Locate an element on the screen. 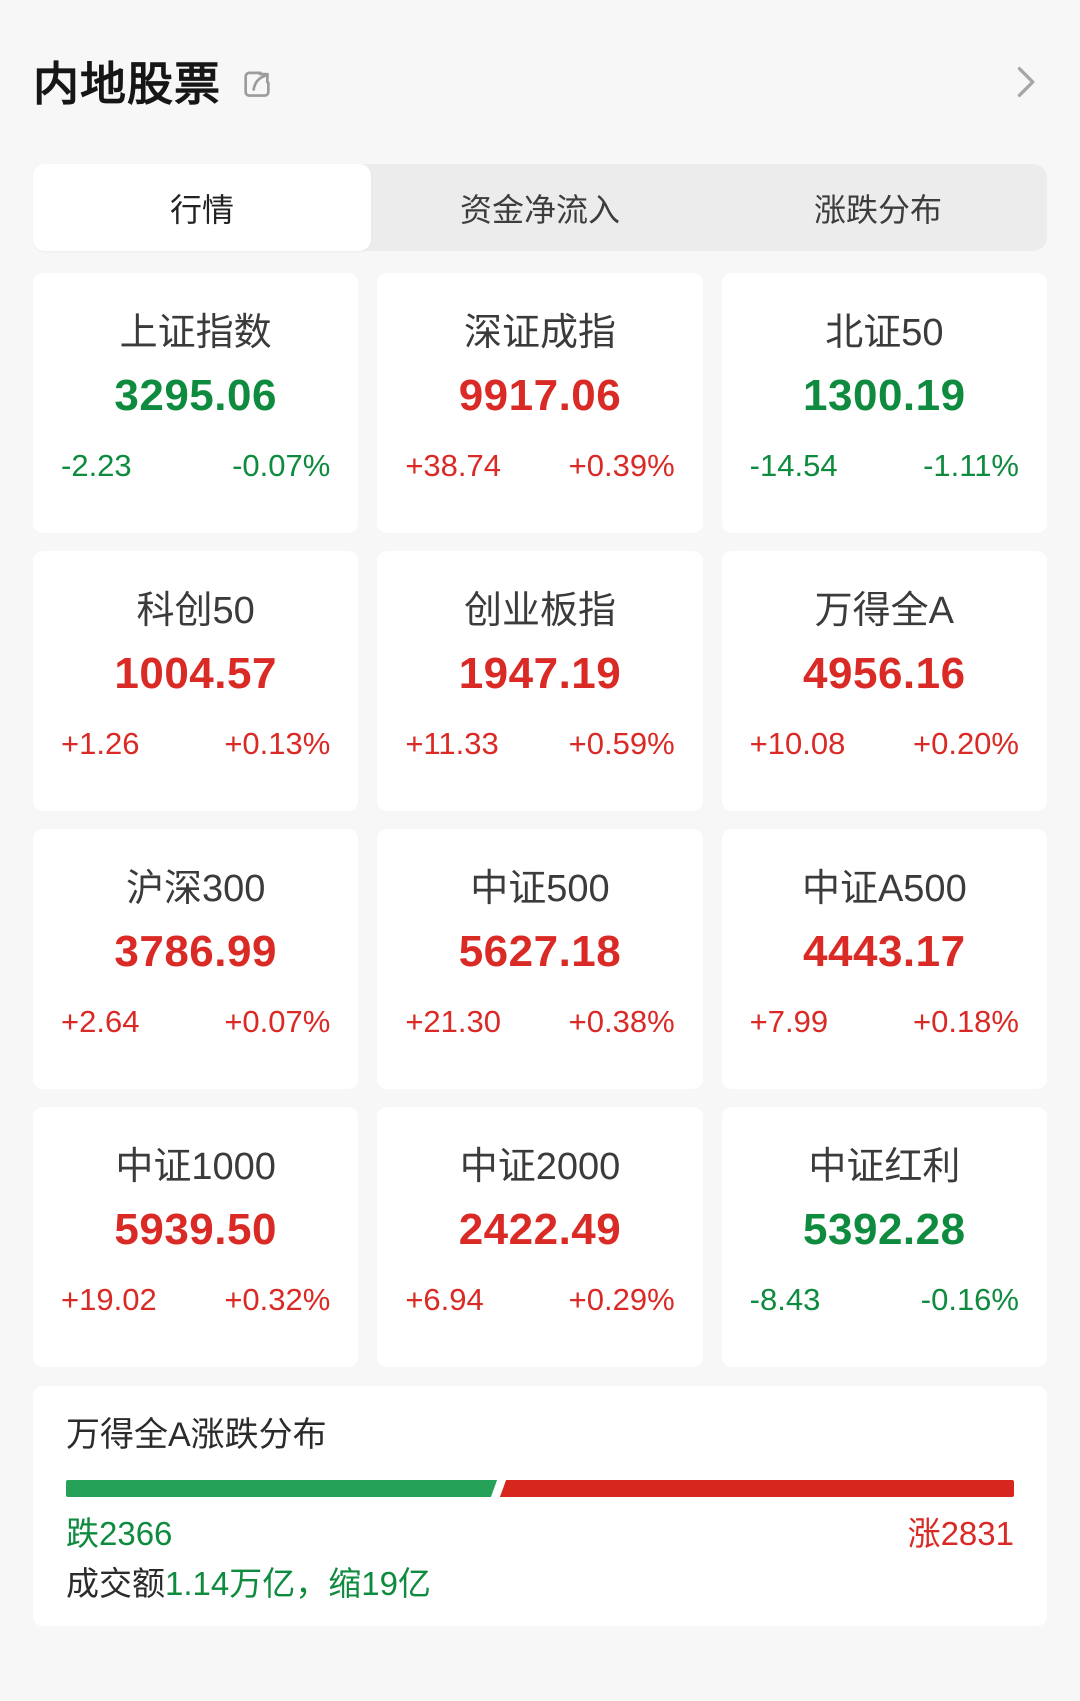 The image size is (1080, 1701). index-value: 5392.28 is located at coordinates (884, 1229).